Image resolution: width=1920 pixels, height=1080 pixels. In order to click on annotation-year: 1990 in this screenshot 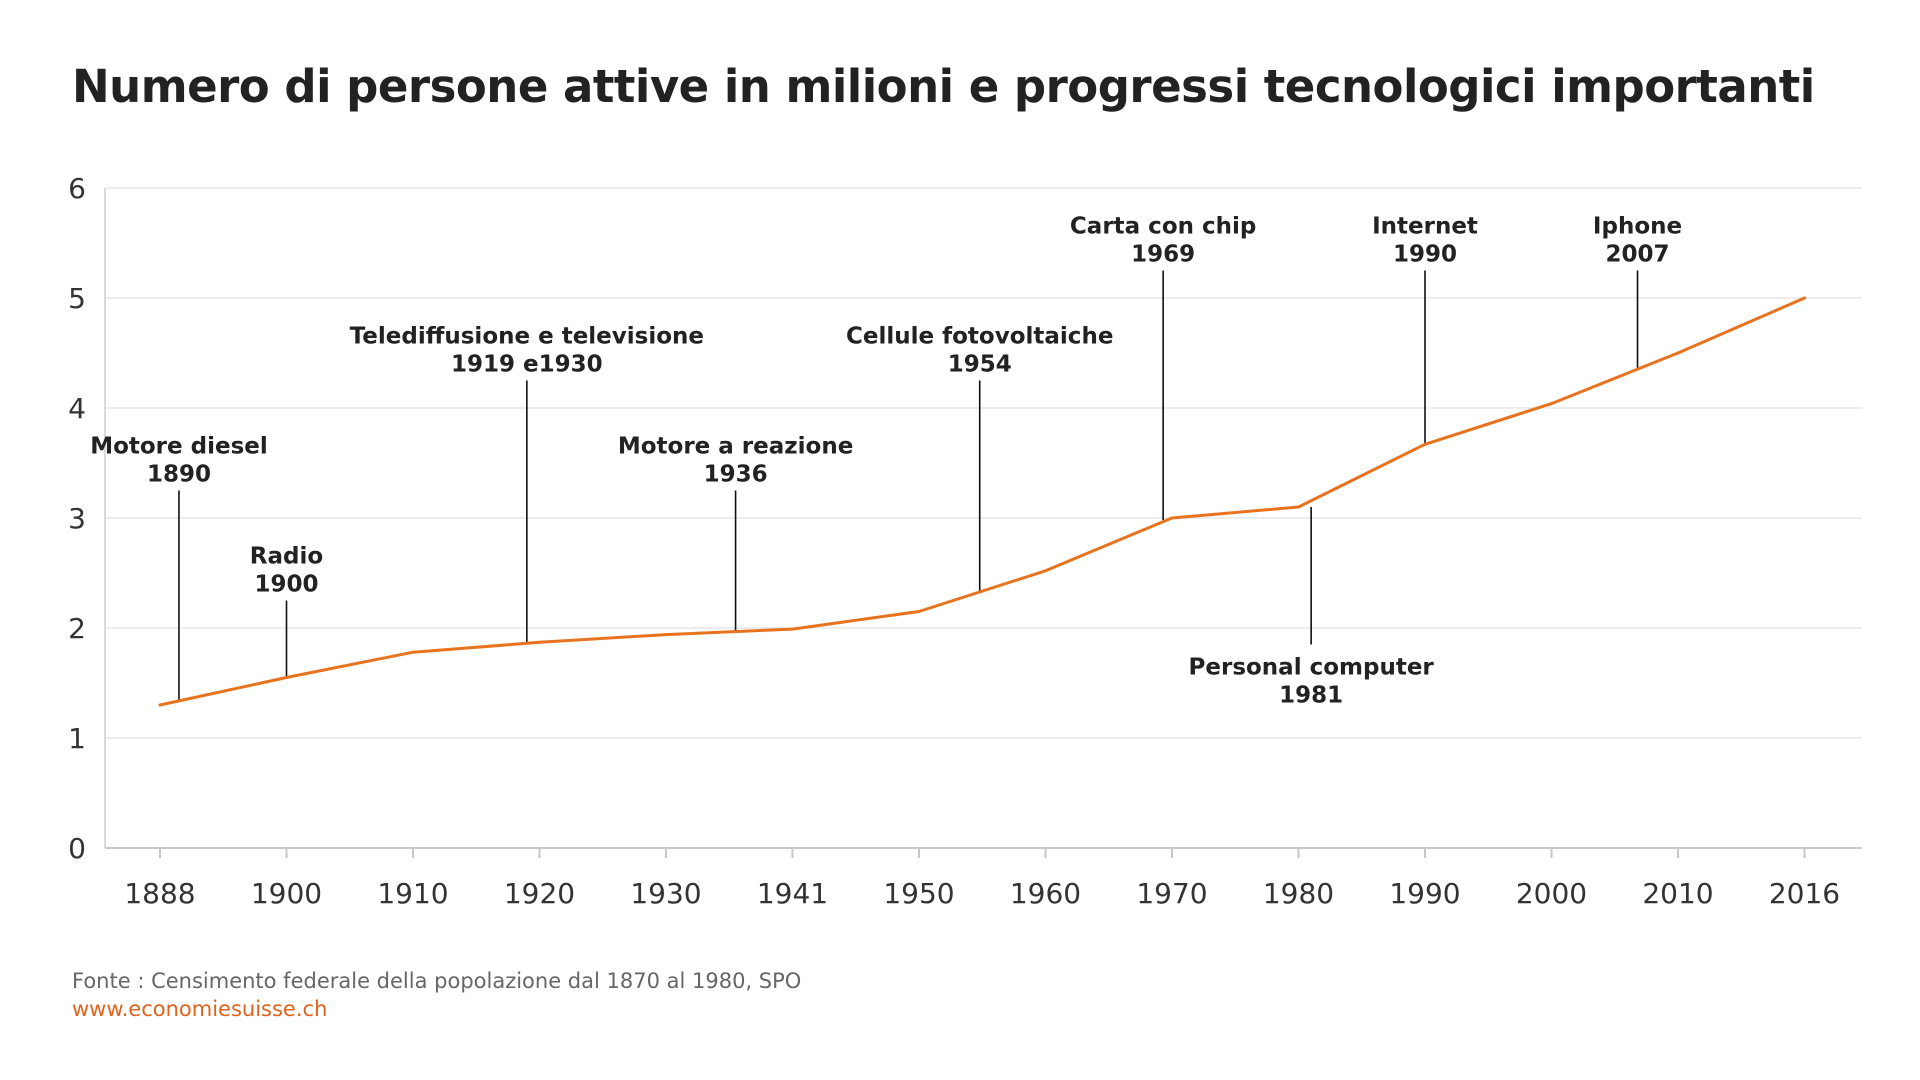, I will do `click(1425, 255)`.